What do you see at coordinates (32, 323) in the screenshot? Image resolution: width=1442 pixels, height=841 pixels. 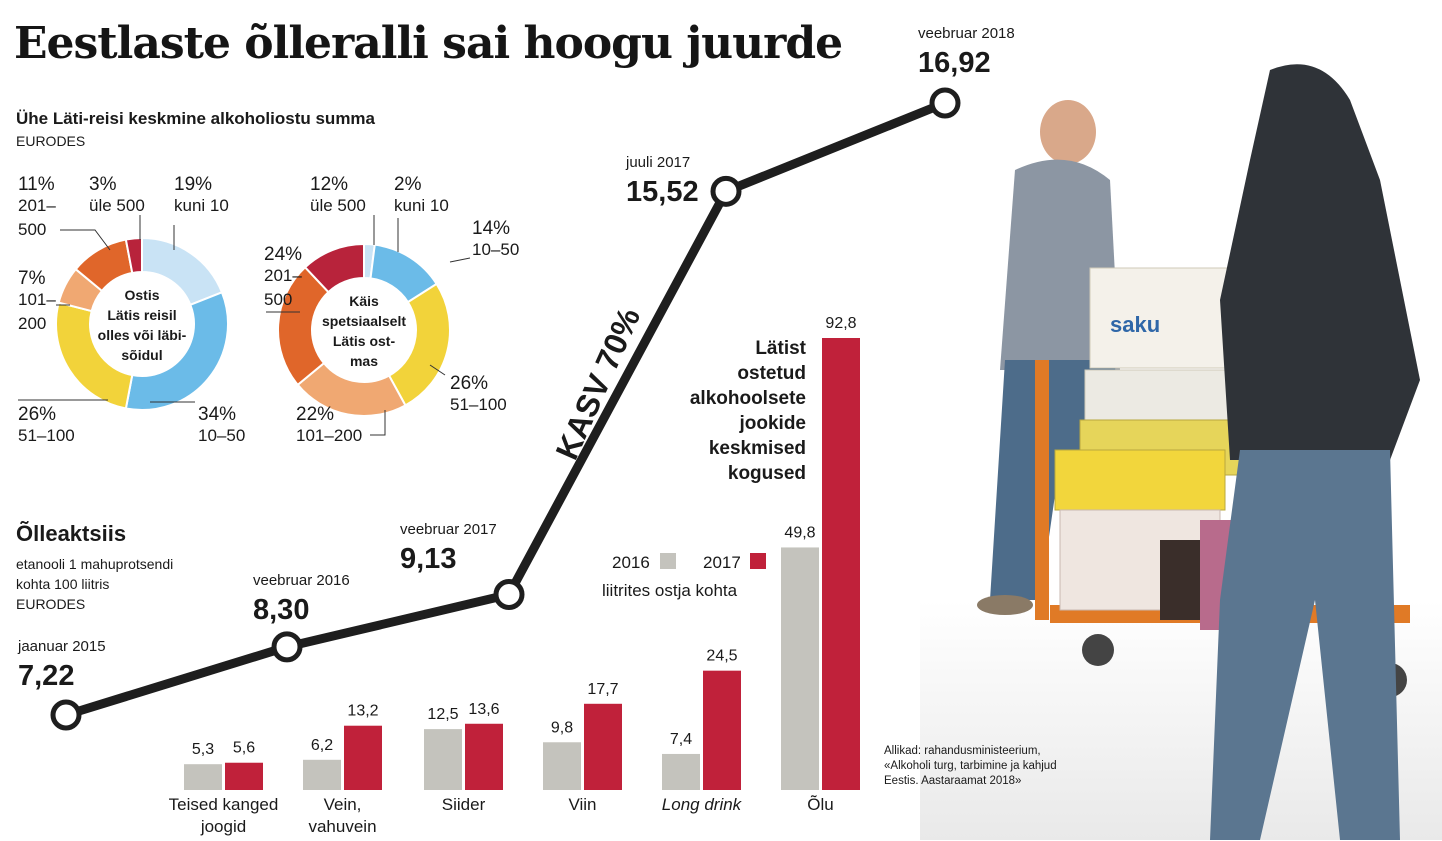 I see `pie-slice-label: 200` at bounding box center [32, 323].